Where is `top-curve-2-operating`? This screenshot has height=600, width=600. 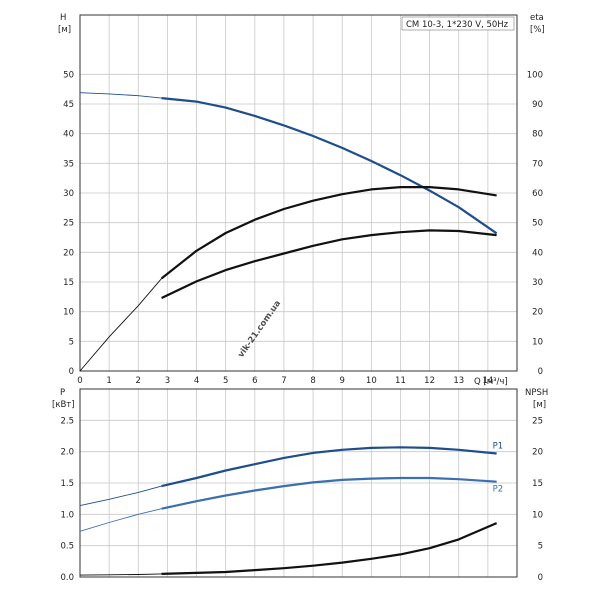 top-curve-2-operating is located at coordinates (329, 264).